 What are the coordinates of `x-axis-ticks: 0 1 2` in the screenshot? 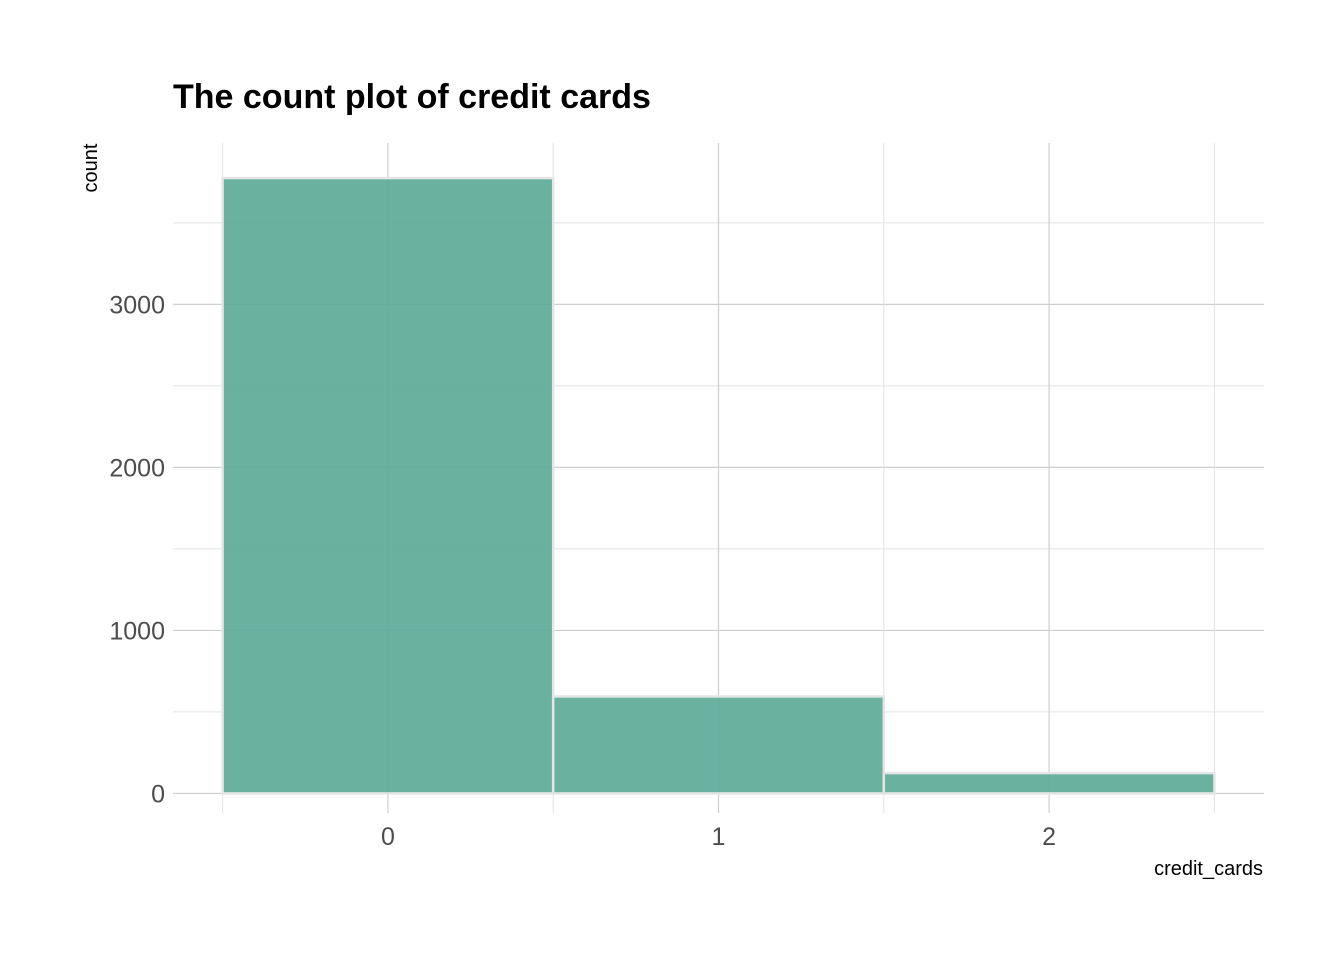 It's located at (718, 837).